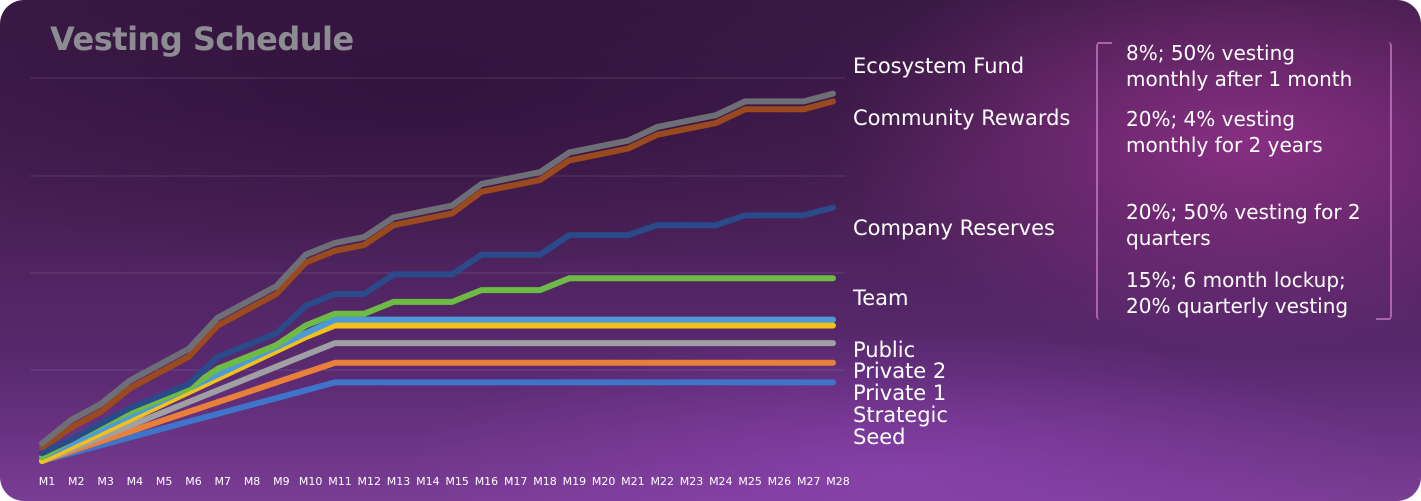  What do you see at coordinates (105, 481) in the screenshot?
I see `x-tick-m3: M3` at bounding box center [105, 481].